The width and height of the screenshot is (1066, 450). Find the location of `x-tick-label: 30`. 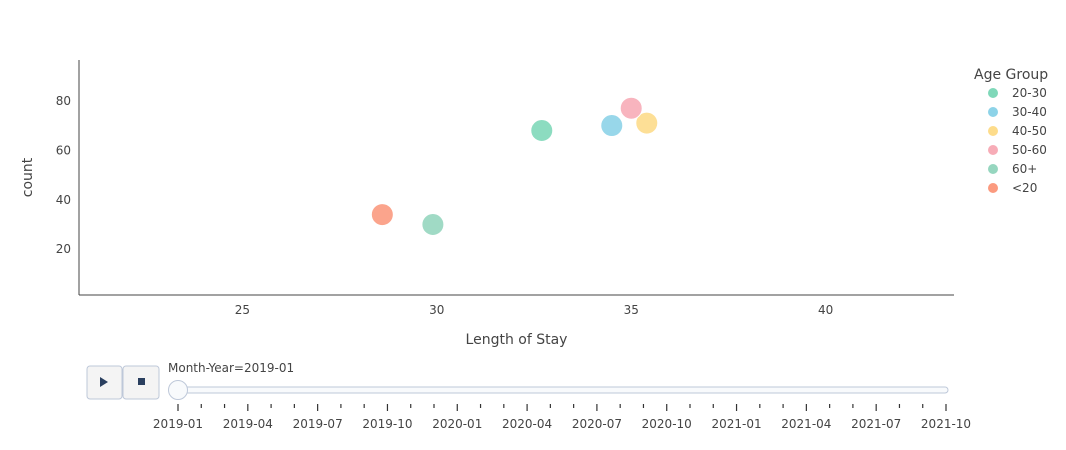

x-tick-label: 30 is located at coordinates (436, 310).